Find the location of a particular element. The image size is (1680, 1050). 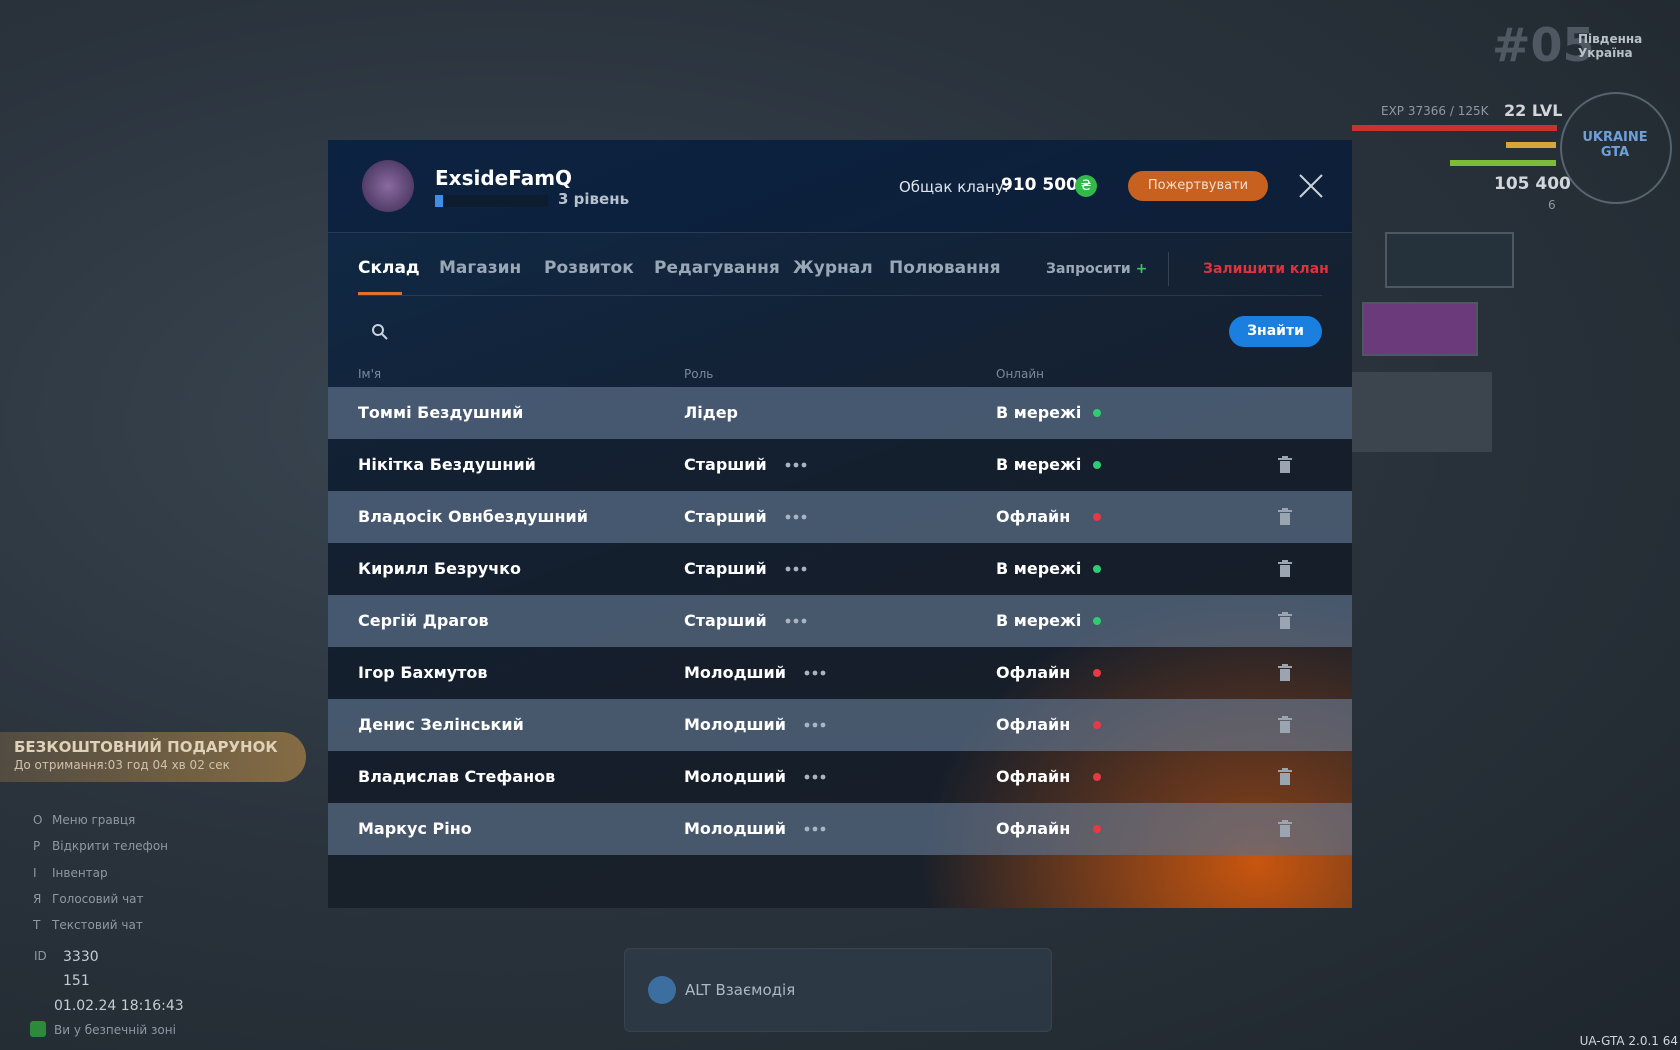

menu-label: Меню гравця is located at coordinates (94, 820).